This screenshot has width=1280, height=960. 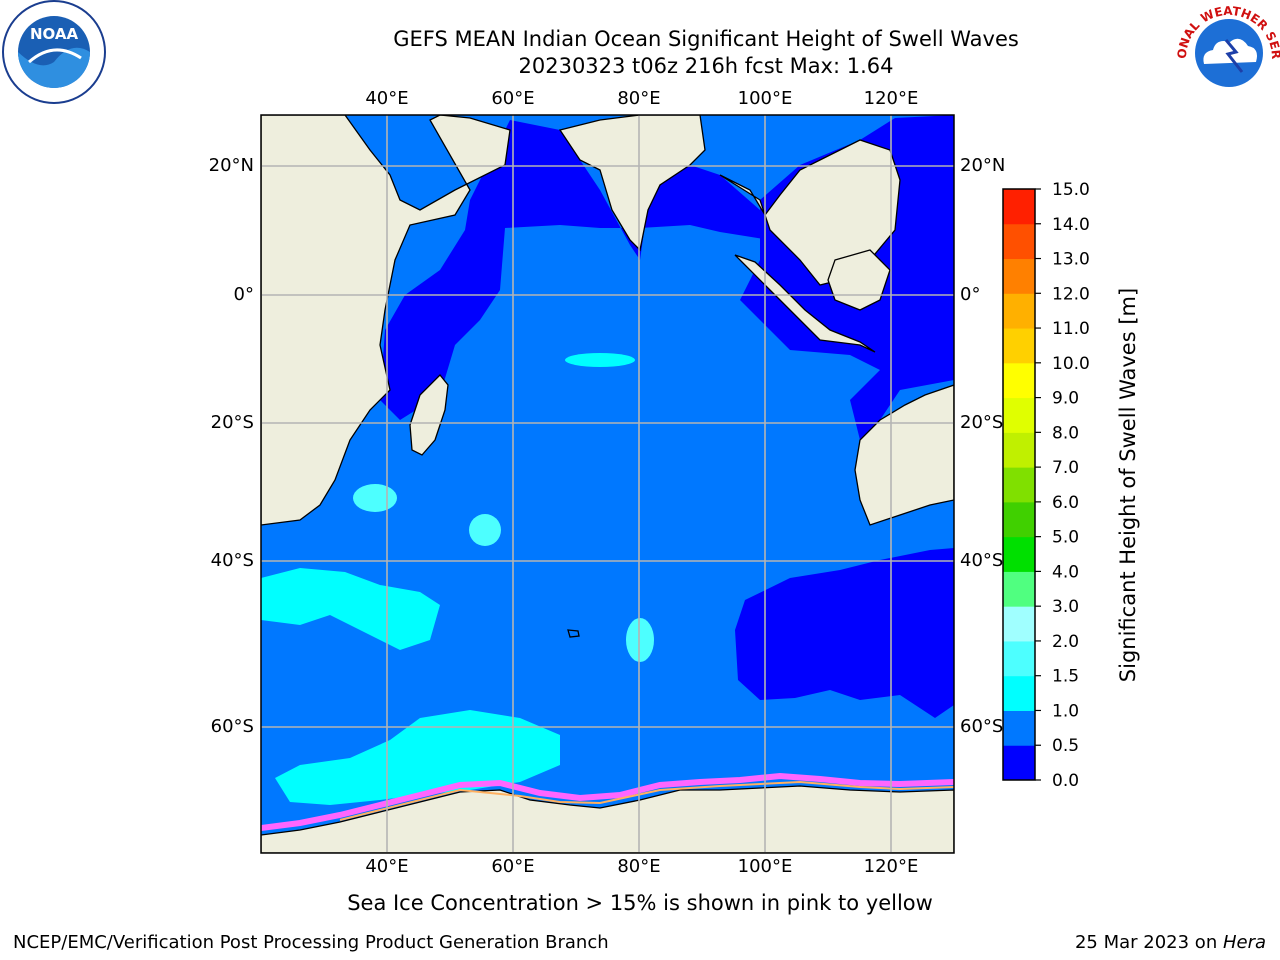 What do you see at coordinates (429, 415) in the screenshot?
I see `land-madagascar` at bounding box center [429, 415].